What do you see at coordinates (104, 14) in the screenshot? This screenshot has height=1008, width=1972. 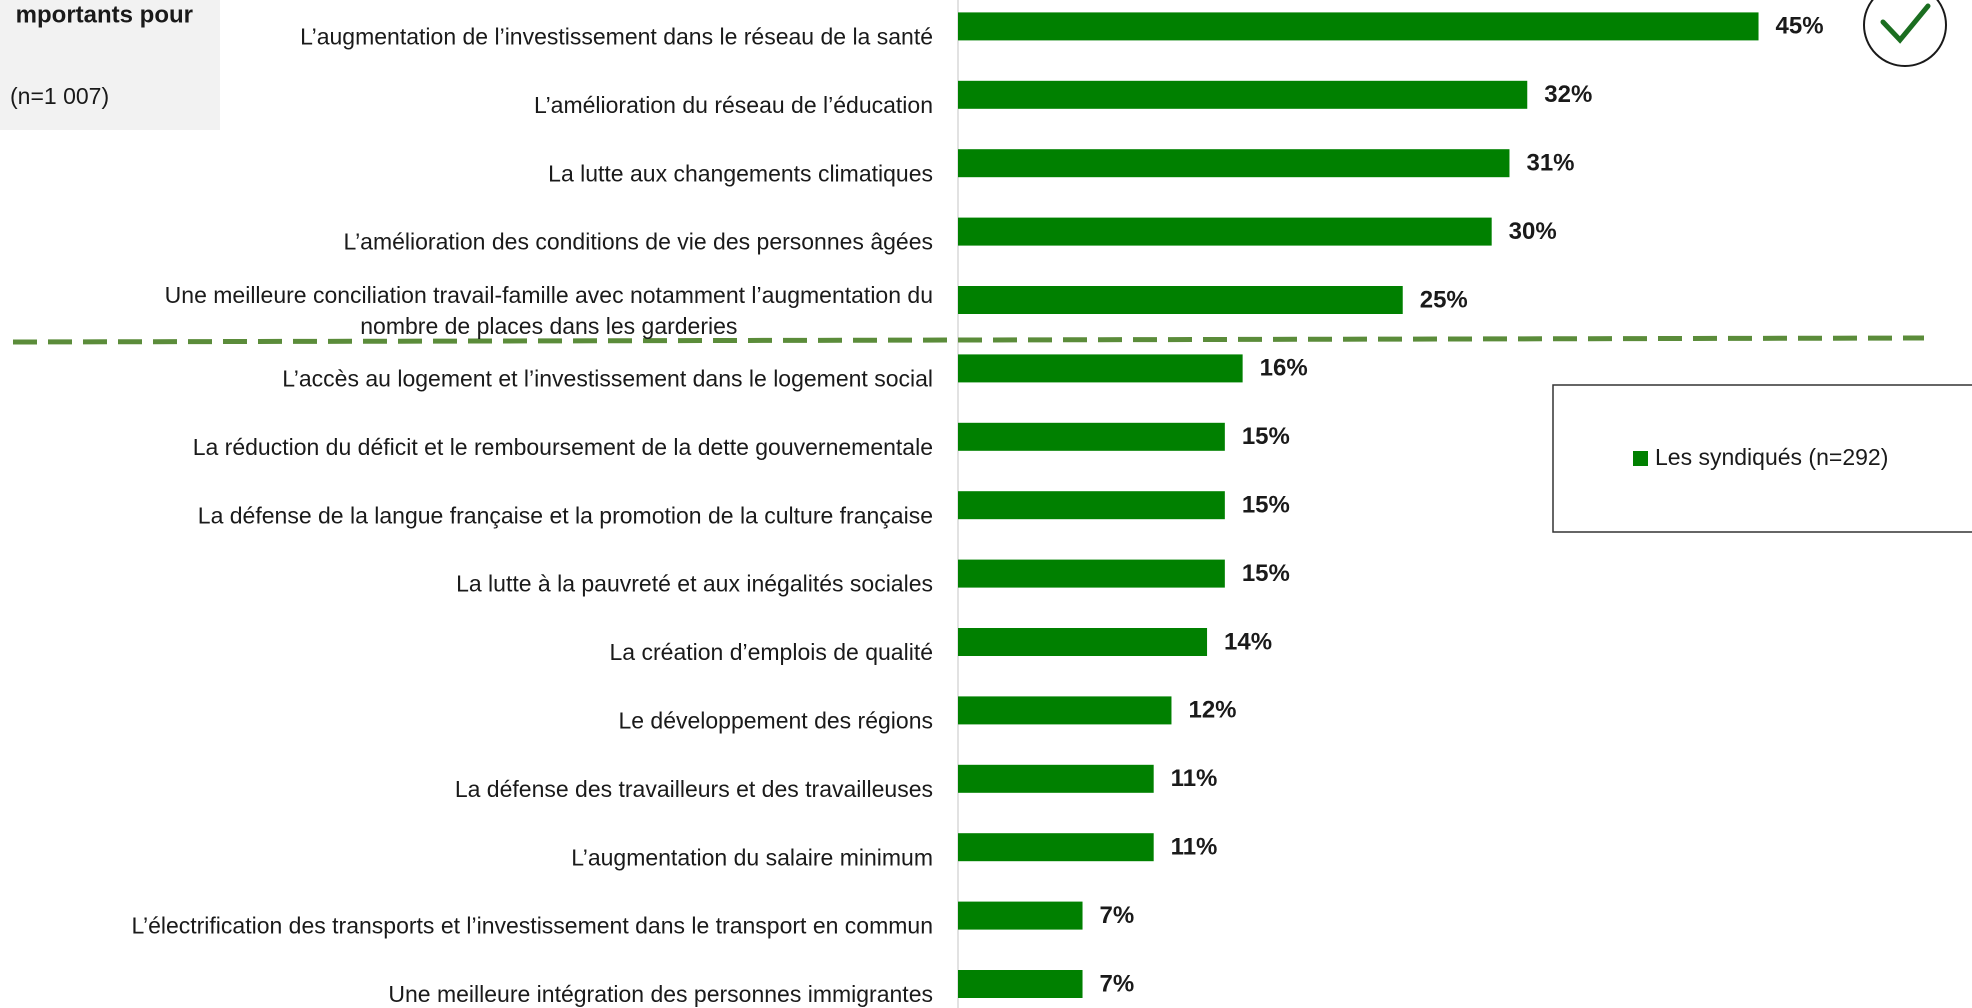 I see `header-title: mportants pour` at bounding box center [104, 14].